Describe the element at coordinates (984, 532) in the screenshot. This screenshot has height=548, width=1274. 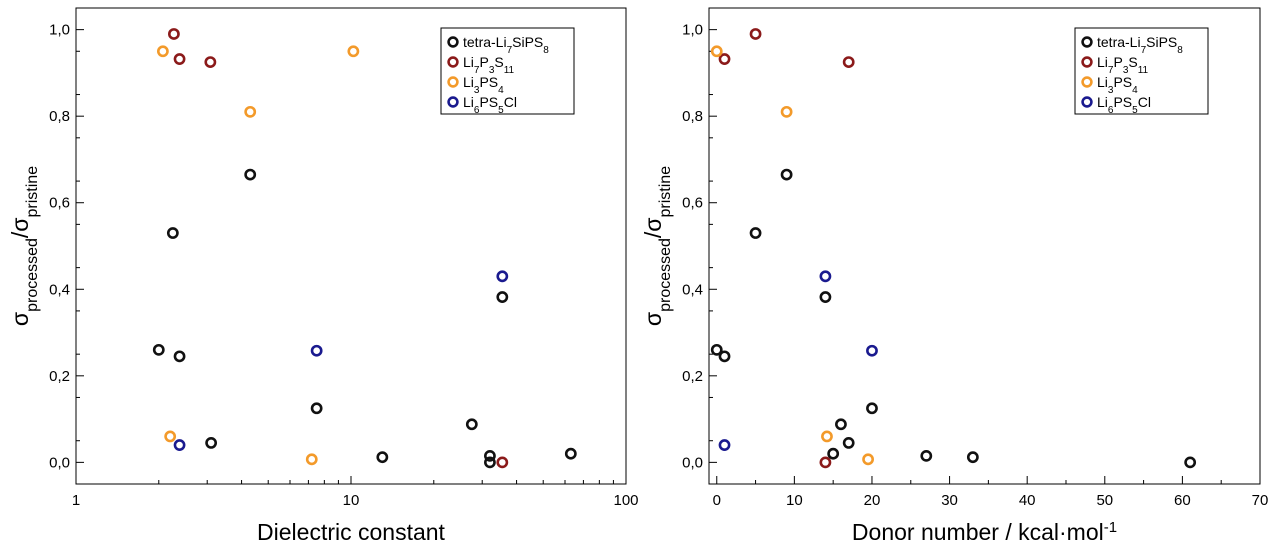
I see `x-axis-title: Donor number / kcal·mol-1` at that location.